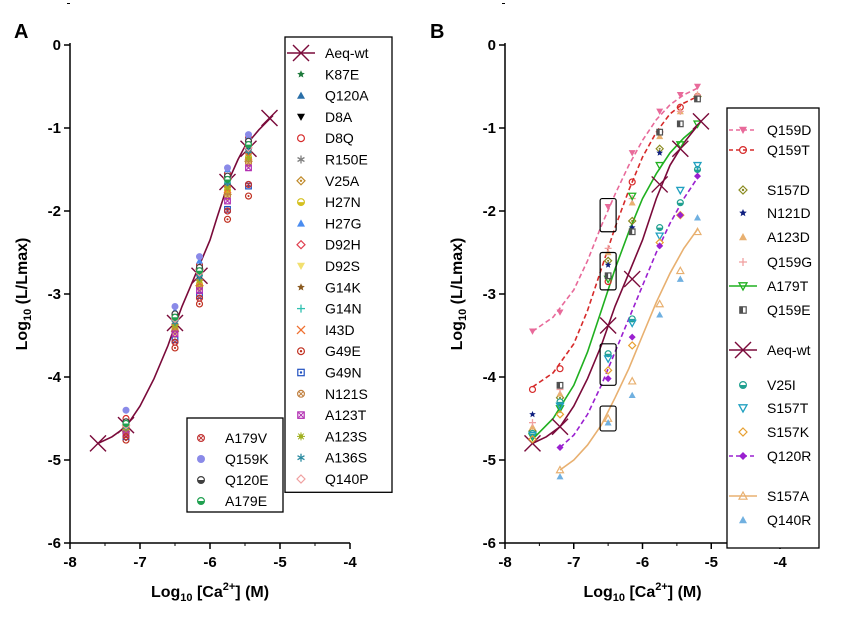 The width and height of the screenshot is (850, 621). I want to click on legend-label: G49N, so click(343, 373).